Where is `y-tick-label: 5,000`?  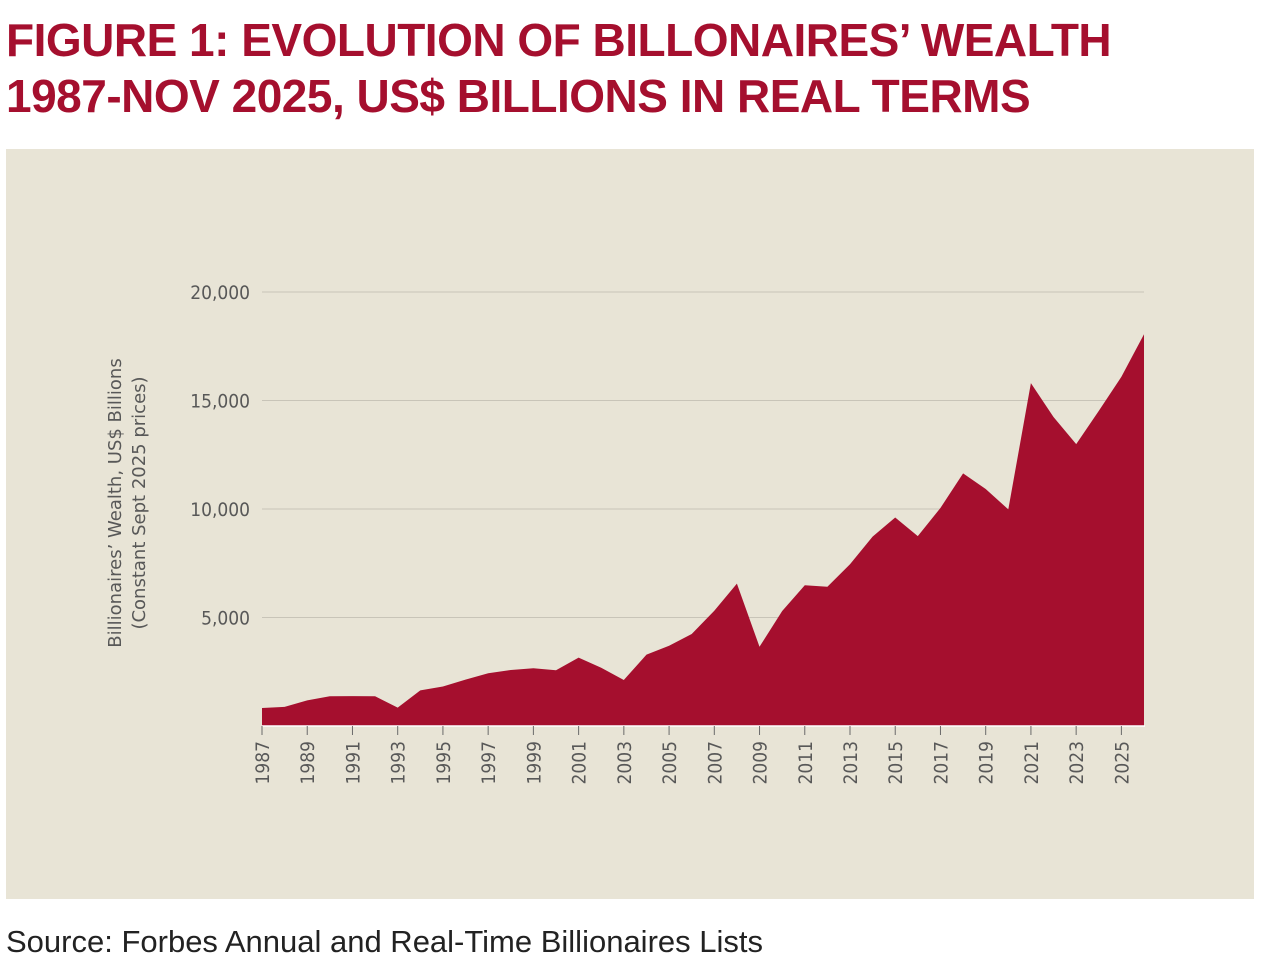 y-tick-label: 5,000 is located at coordinates (225, 619).